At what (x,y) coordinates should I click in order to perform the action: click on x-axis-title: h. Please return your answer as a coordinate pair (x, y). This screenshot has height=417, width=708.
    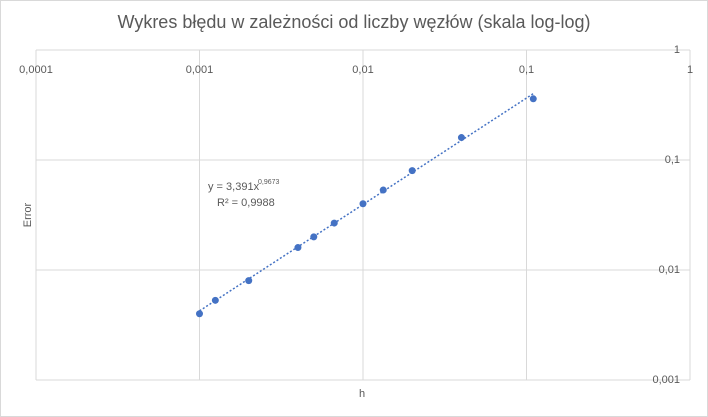
    Looking at the image, I should click on (362, 394).